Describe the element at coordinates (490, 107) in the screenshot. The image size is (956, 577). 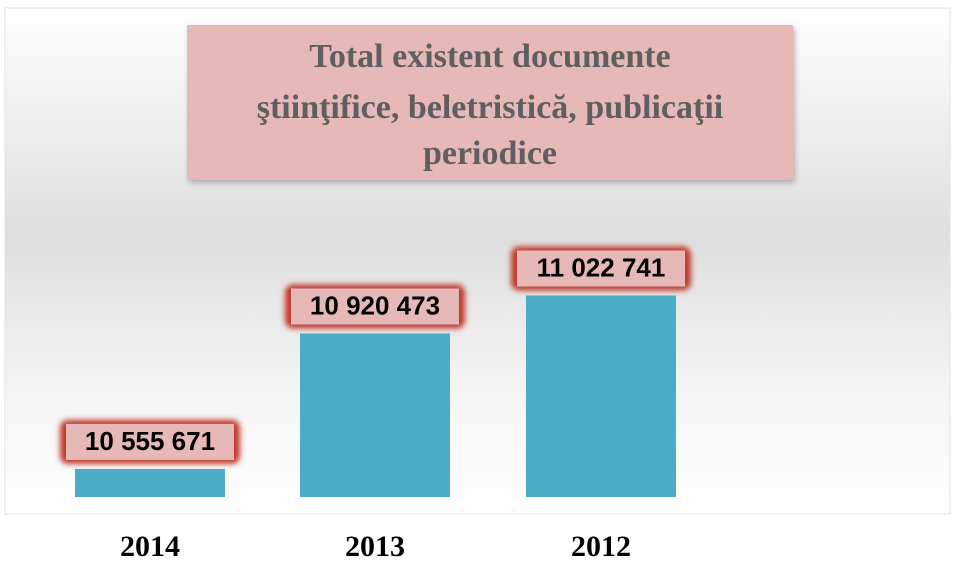
I see `chart-title: ştiinţifice, beletristică, publicaţii` at that location.